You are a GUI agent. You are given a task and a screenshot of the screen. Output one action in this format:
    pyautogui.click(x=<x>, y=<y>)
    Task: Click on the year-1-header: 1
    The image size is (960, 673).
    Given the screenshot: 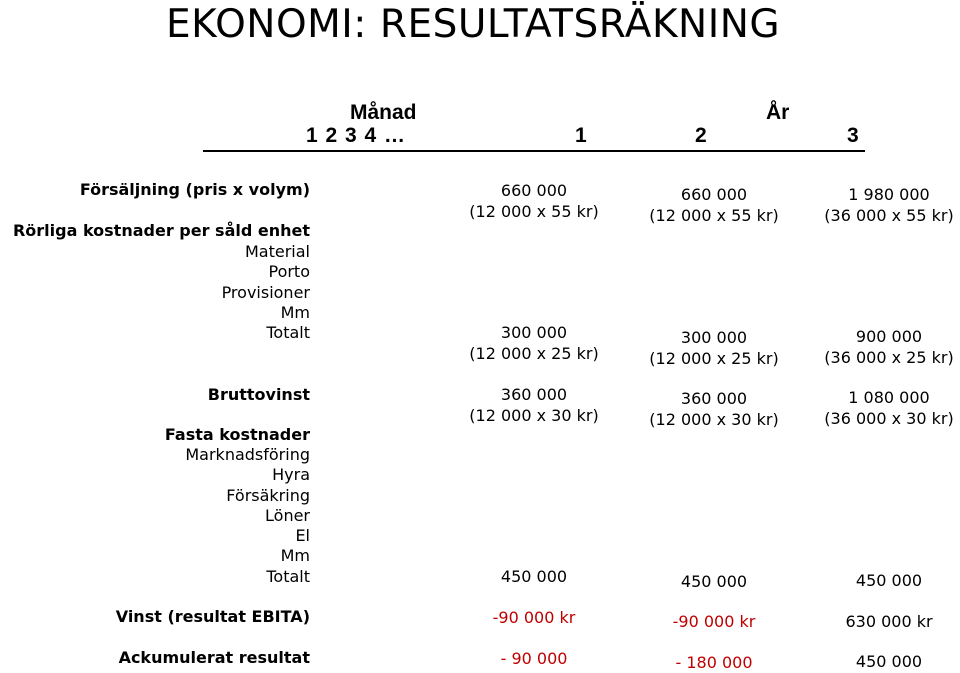 What is the action you would take?
    pyautogui.click(x=581, y=135)
    